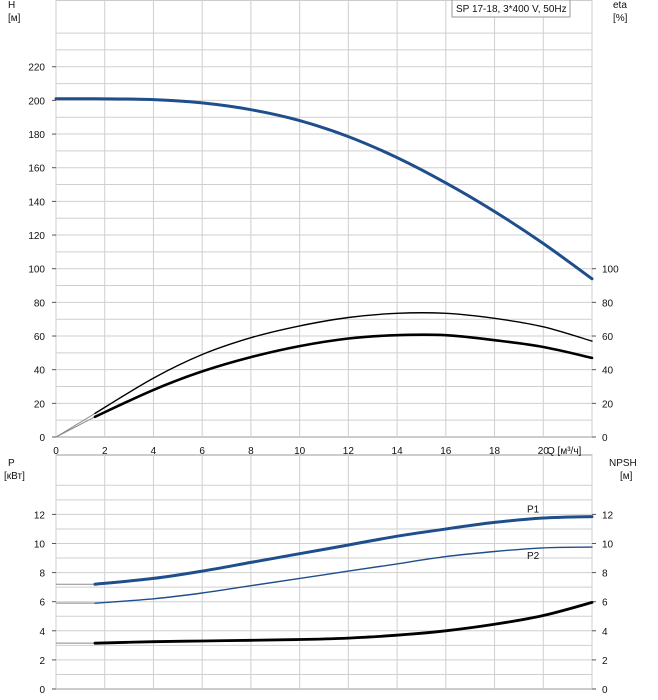  Describe the element at coordinates (36, 135) in the screenshot. I see `y-tick-label: 180` at that location.